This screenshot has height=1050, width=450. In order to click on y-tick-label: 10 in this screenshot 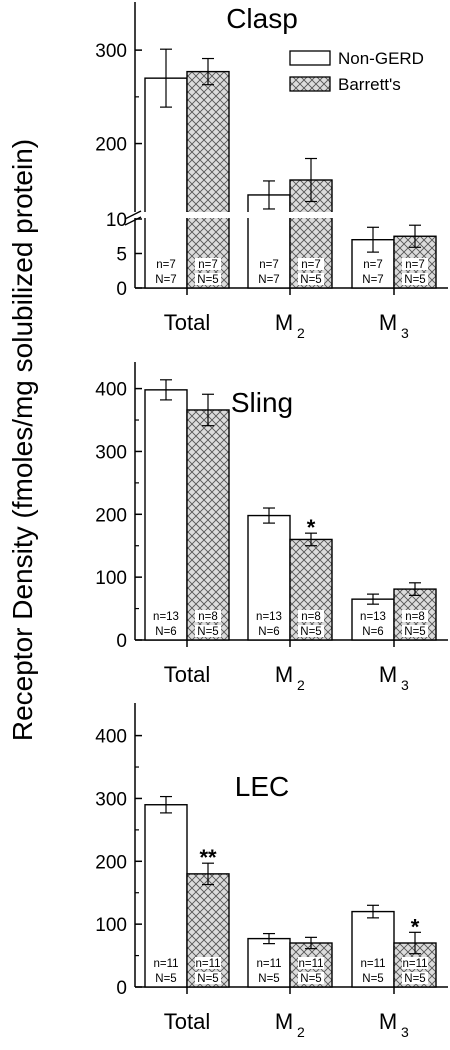, I will do `click(116, 220)`.